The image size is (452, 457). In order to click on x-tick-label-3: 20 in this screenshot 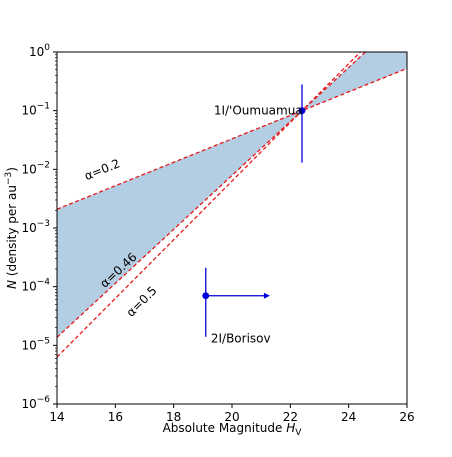, I will do `click(231, 417)`.